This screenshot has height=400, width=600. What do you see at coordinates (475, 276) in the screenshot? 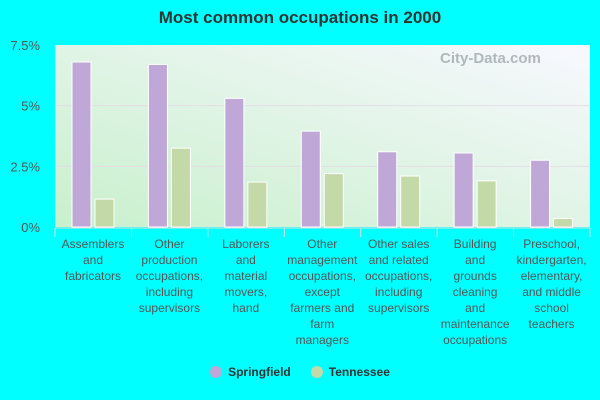
I see `x-label-line: grounds` at bounding box center [475, 276].